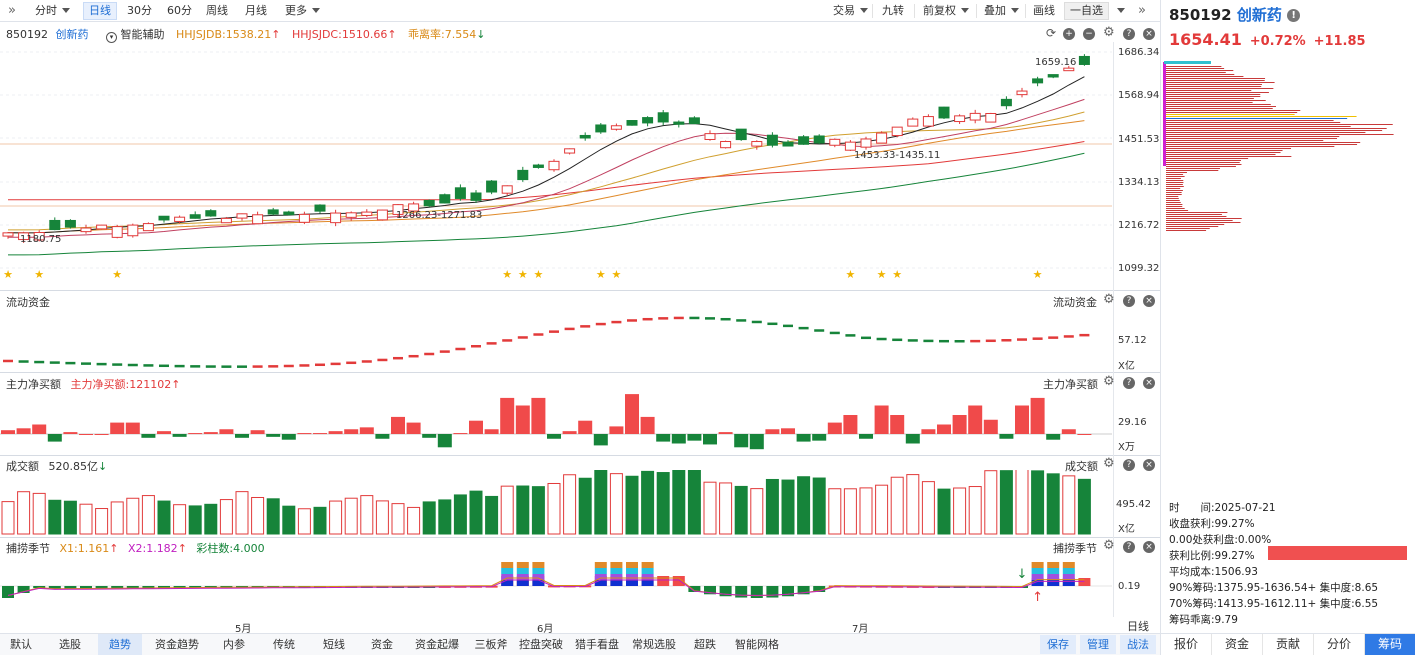 The image size is (1415, 655). What do you see at coordinates (654, 644) in the screenshot?
I see `strategy-tab: 常规选股` at bounding box center [654, 644].